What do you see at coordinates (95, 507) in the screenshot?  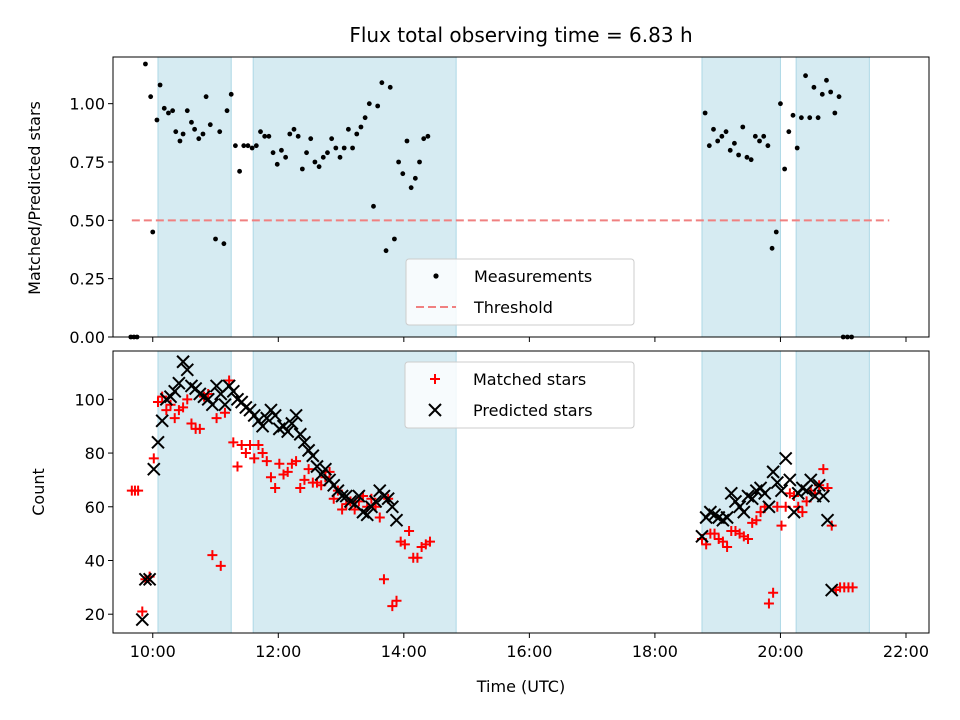 I see `bottom-y-tick-label-2: 60` at bounding box center [95, 507].